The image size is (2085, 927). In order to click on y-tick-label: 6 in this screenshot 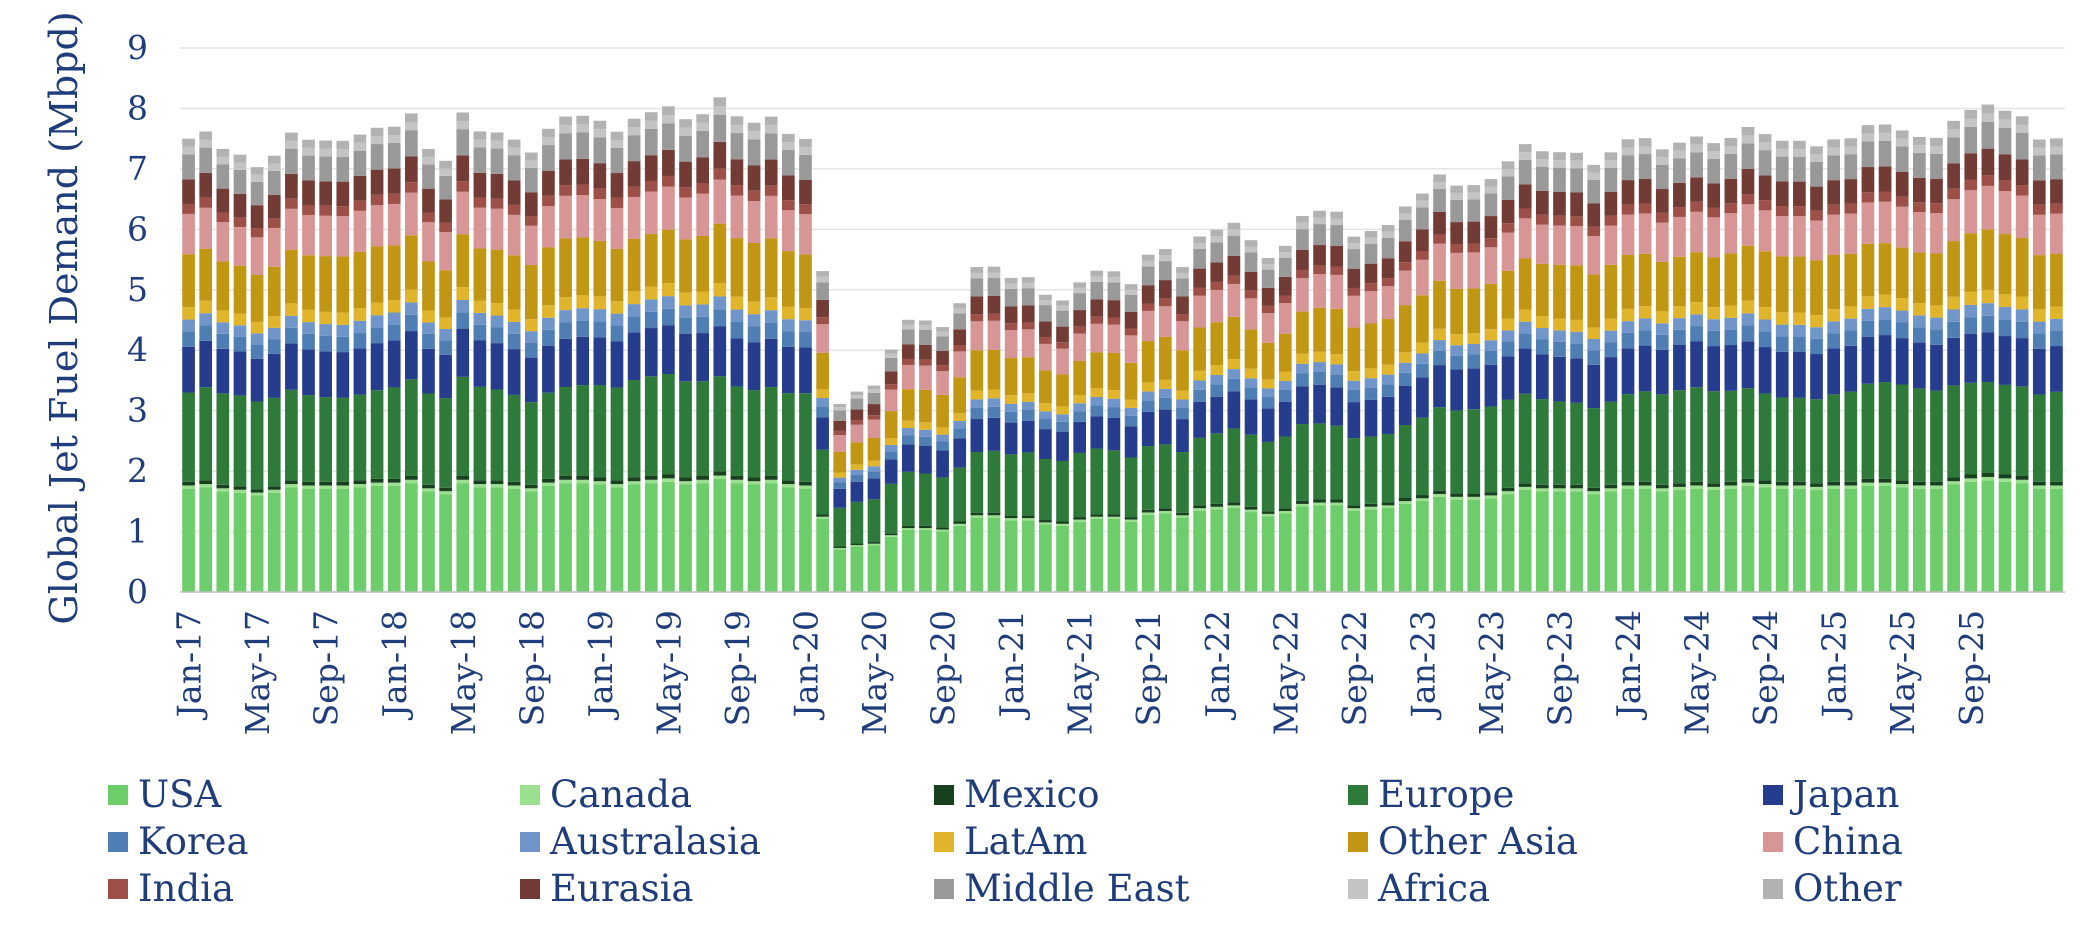, I will do `click(137, 228)`.